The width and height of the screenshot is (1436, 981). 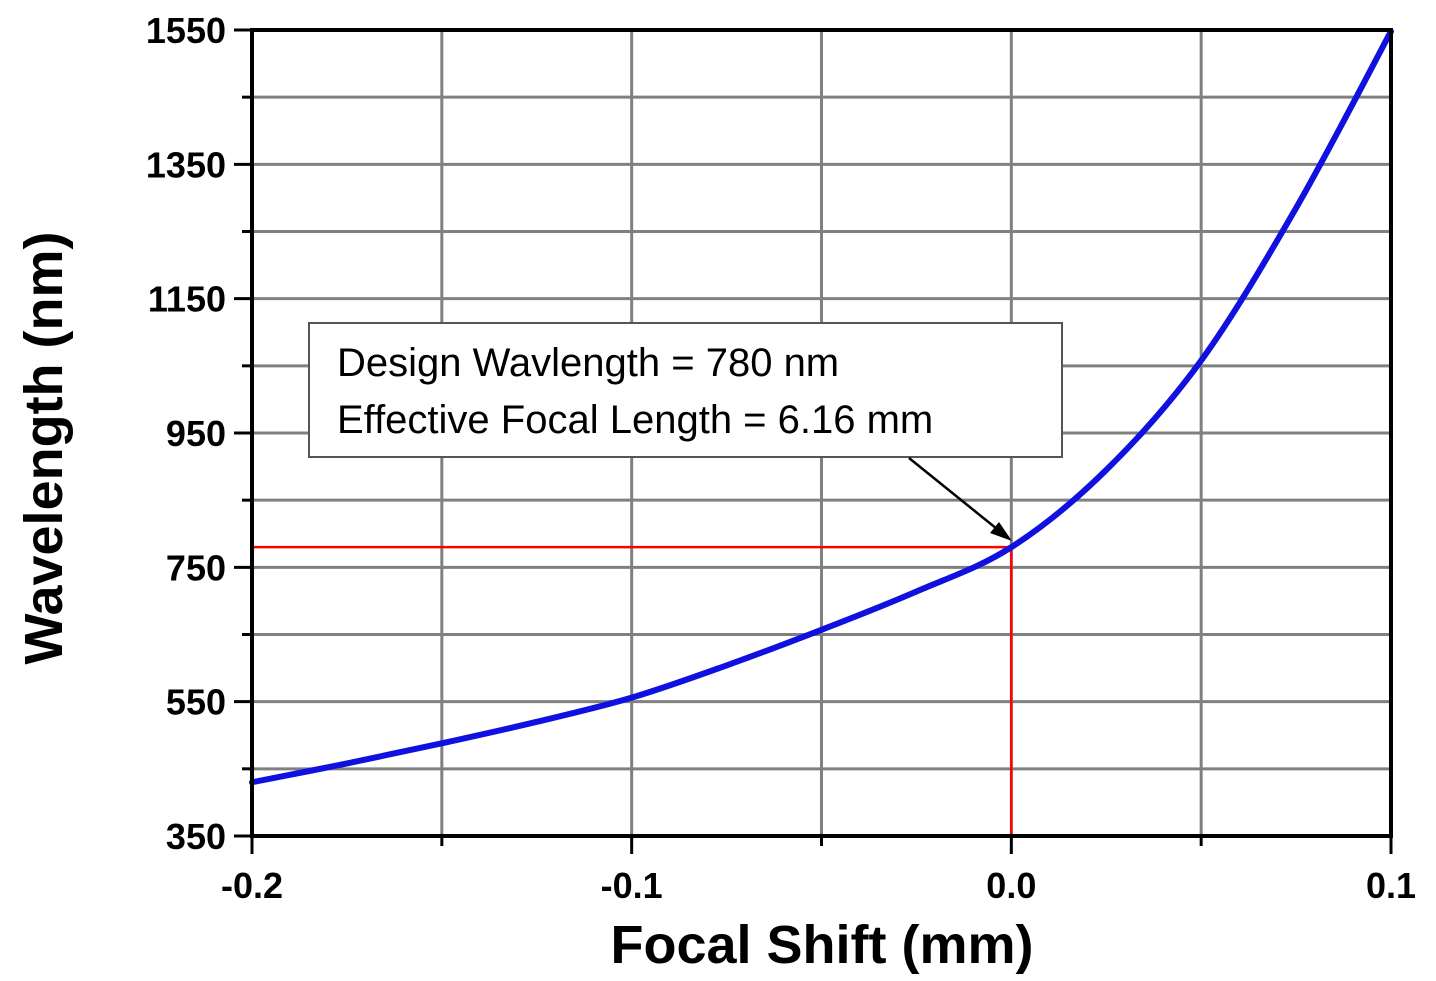 I want to click on y-axis-title: Wavelength (nm), so click(x=44, y=447).